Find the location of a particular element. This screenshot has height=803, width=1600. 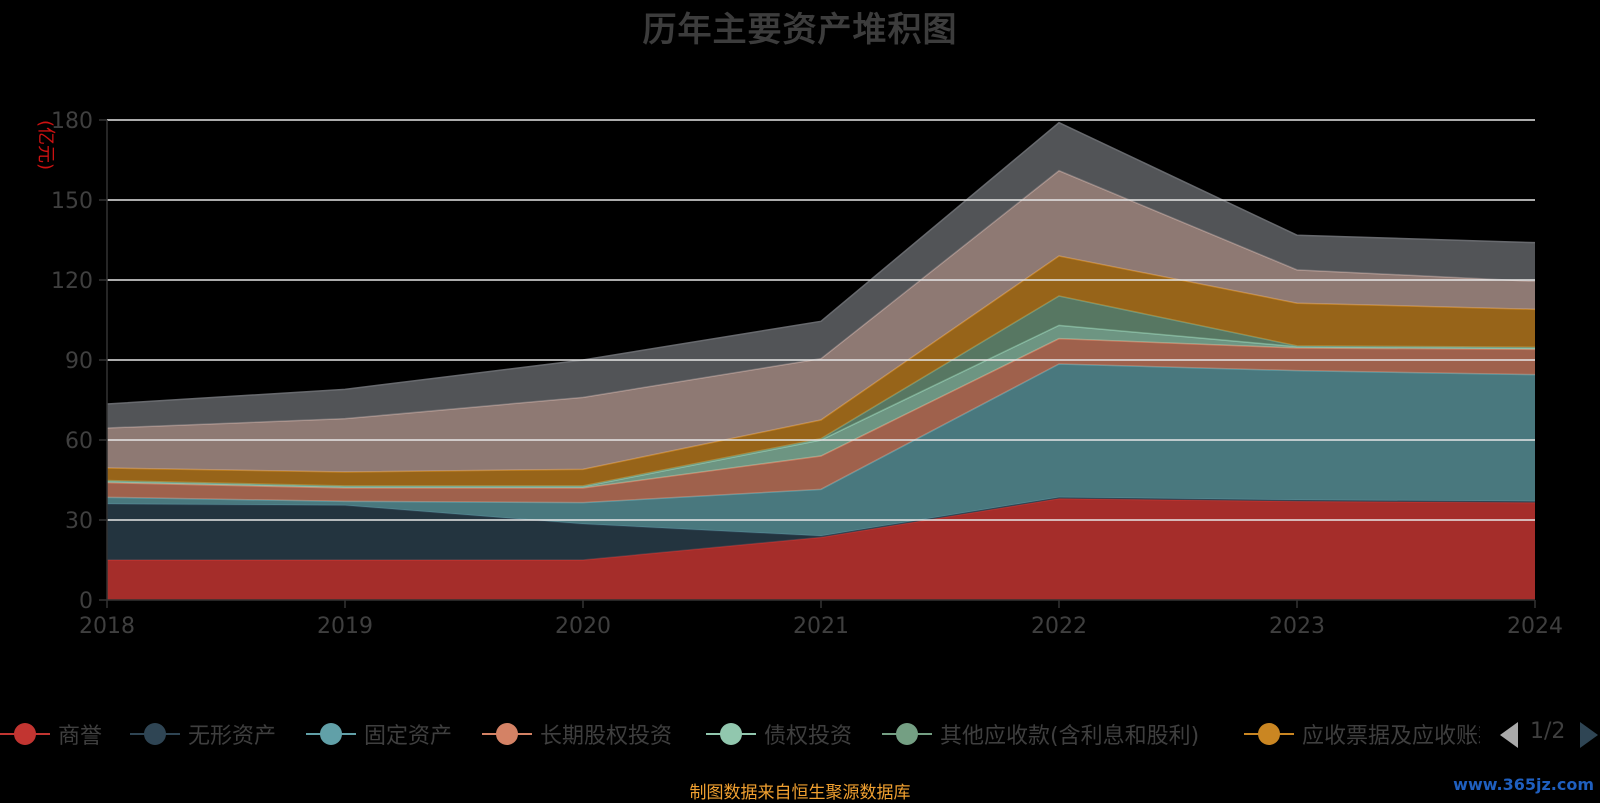

legend-label: 长期股权投资 is located at coordinates (606, 736).